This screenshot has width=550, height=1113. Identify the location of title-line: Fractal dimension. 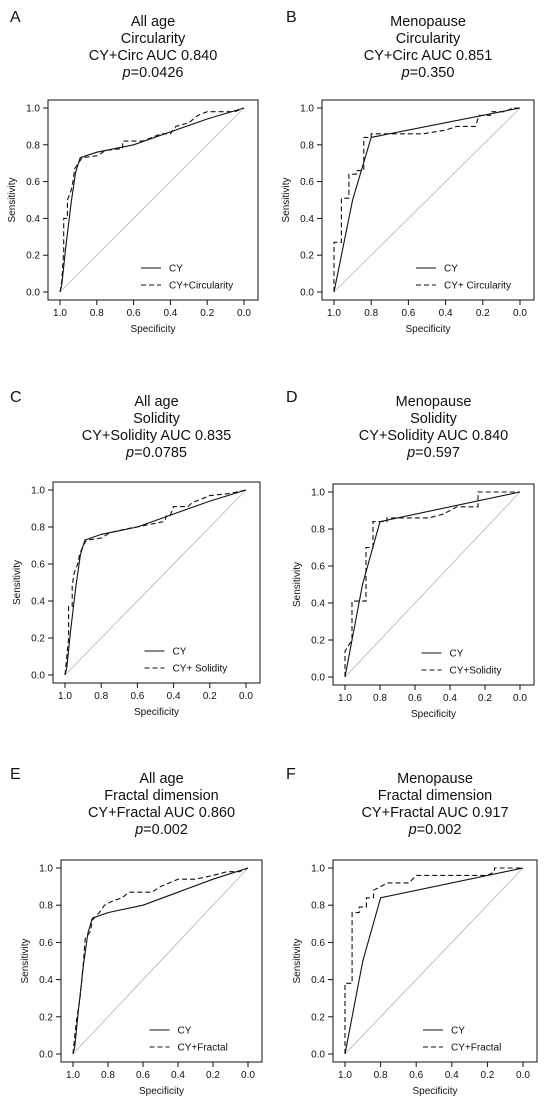
(435, 796).